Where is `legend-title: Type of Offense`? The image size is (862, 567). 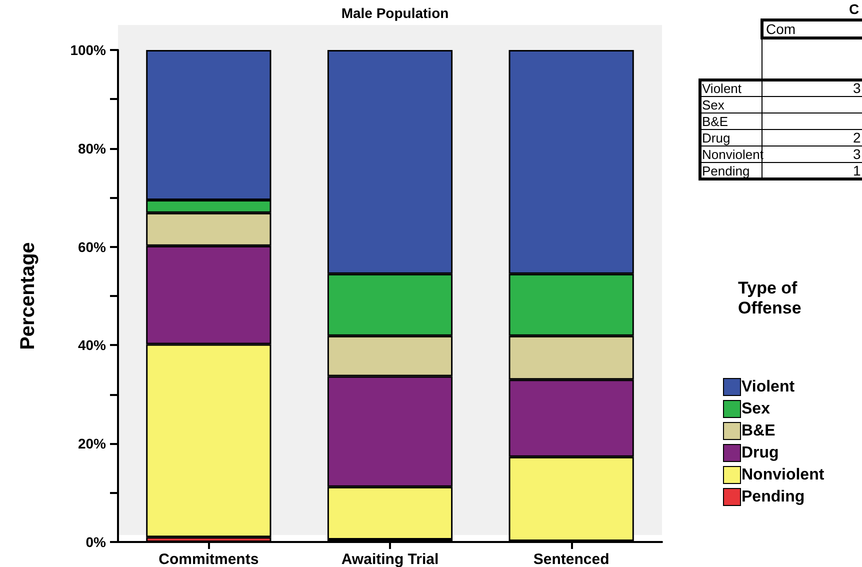 legend-title: Type of Offense is located at coordinates (770, 298).